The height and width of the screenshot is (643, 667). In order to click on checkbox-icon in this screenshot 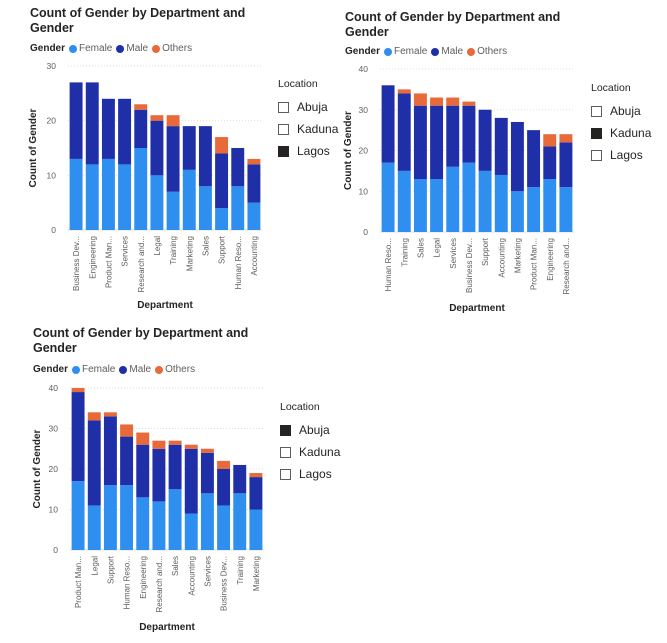, I will do `click(283, 129)`.